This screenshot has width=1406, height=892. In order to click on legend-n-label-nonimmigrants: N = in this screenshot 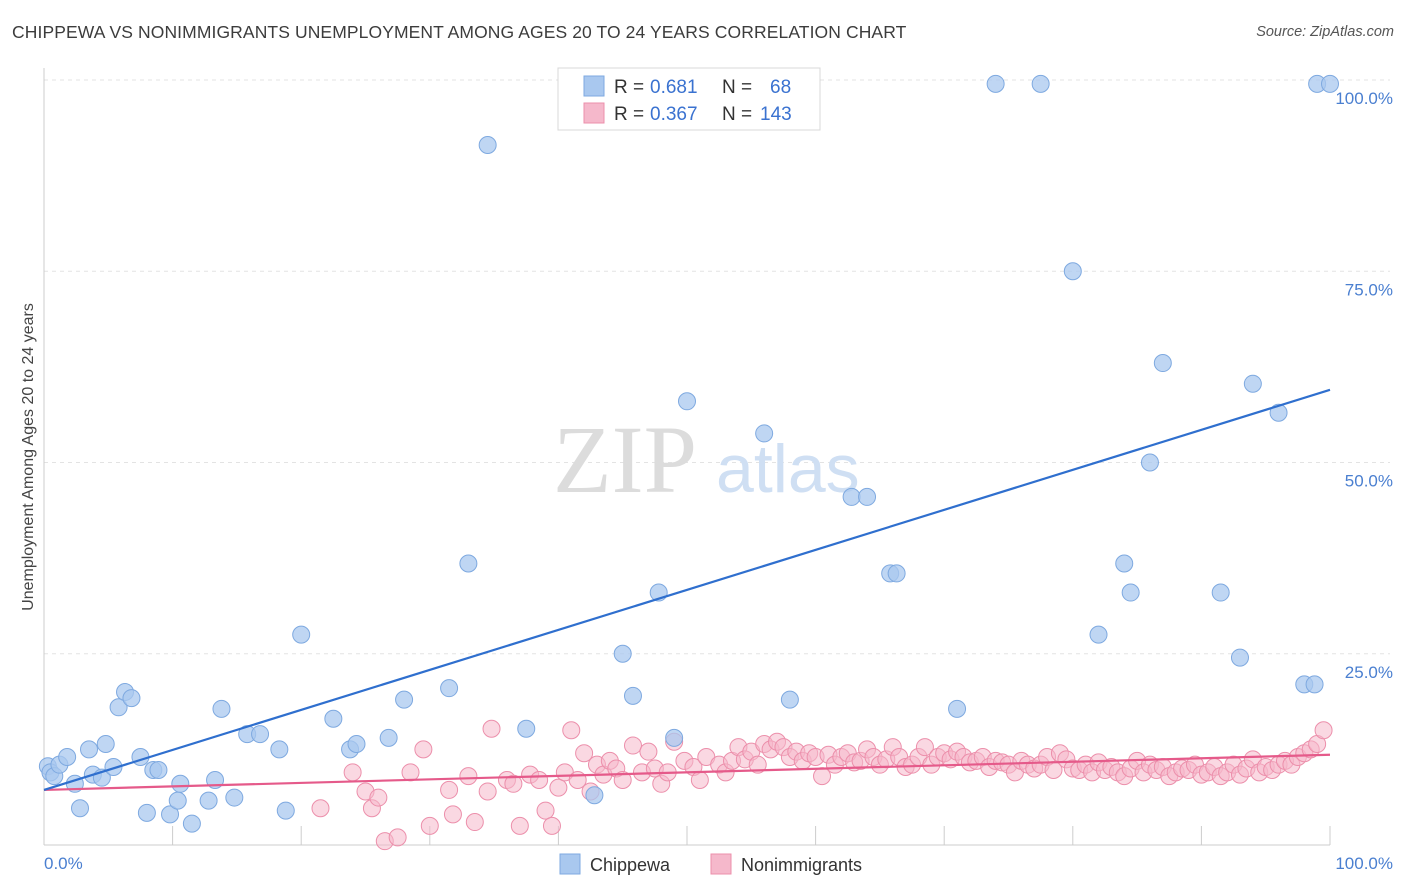, I will do `click(737, 114)`.